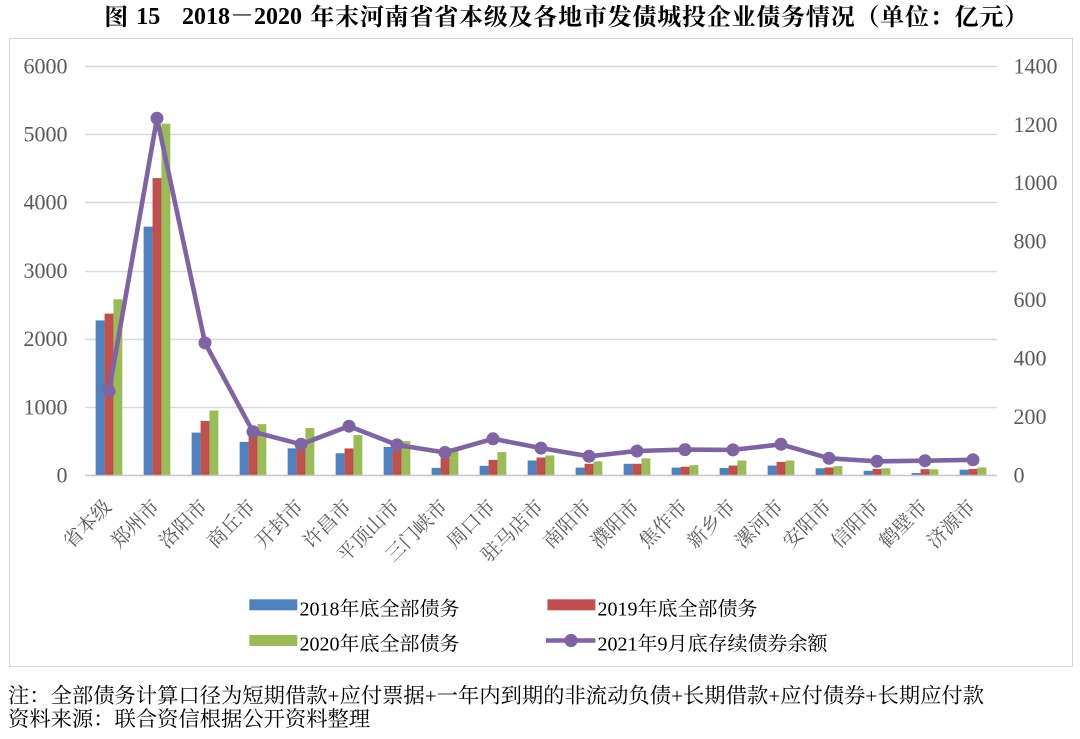 This screenshot has height=739, width=1080. What do you see at coordinates (1036, 124) in the screenshot?
I see `svg-text: 1200` at bounding box center [1036, 124].